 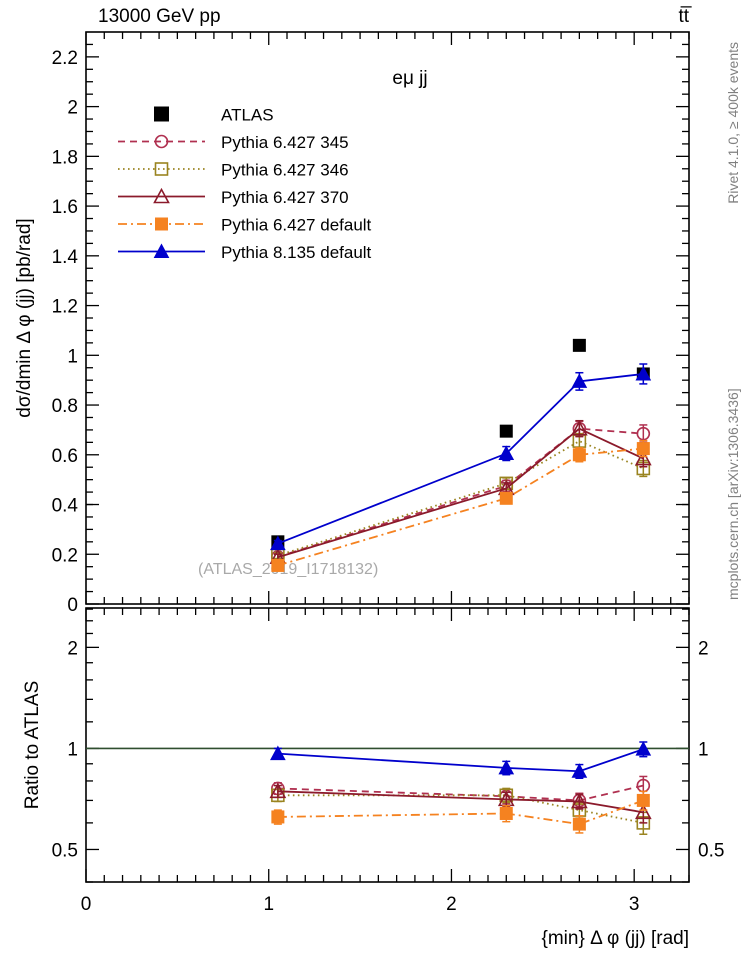 I want to click on ratio-y-tick-label: 2, so click(x=72, y=648).